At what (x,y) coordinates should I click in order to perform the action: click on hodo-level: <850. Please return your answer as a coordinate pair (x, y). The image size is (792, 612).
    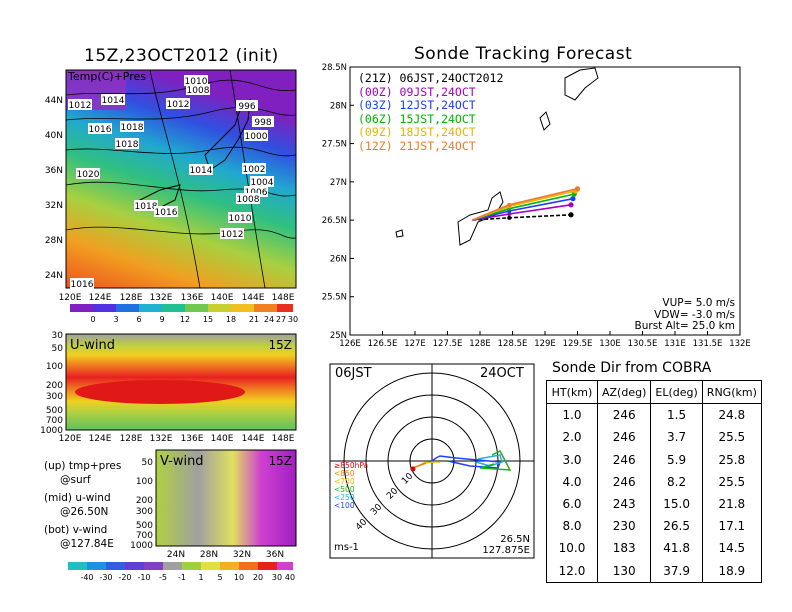
    Looking at the image, I should click on (344, 473).